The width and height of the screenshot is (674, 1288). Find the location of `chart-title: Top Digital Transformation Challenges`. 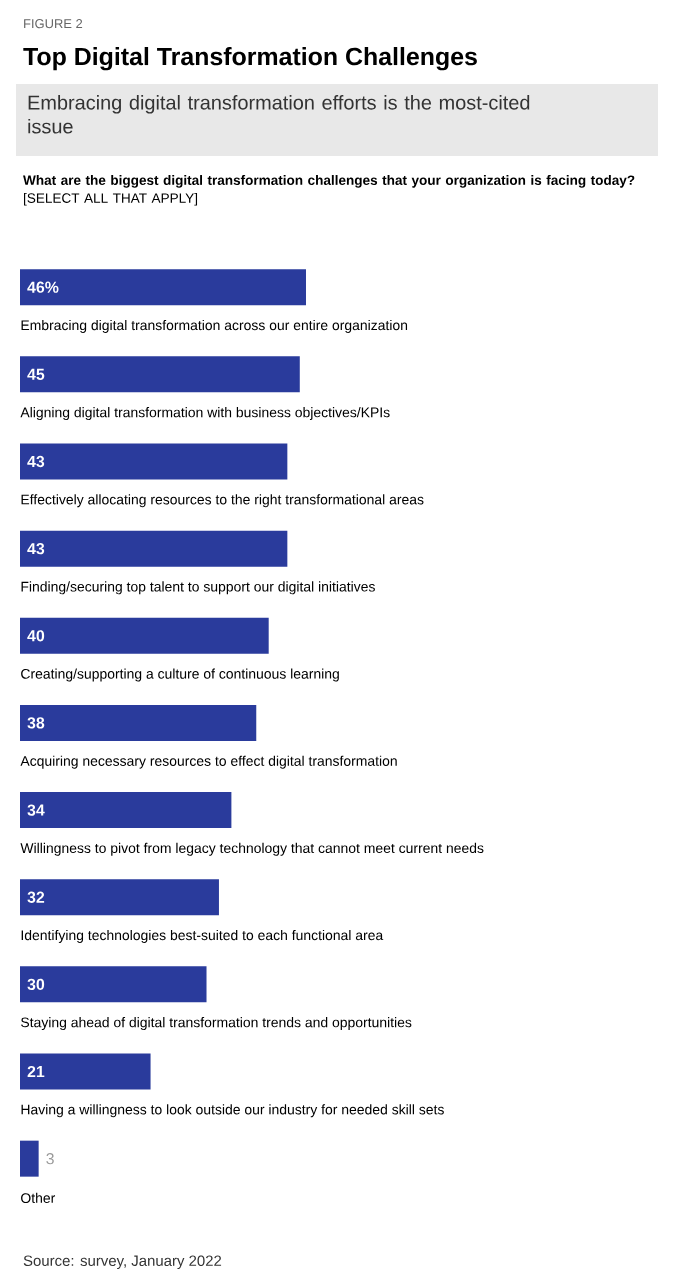

chart-title: Top Digital Transformation Challenges is located at coordinates (250, 59).